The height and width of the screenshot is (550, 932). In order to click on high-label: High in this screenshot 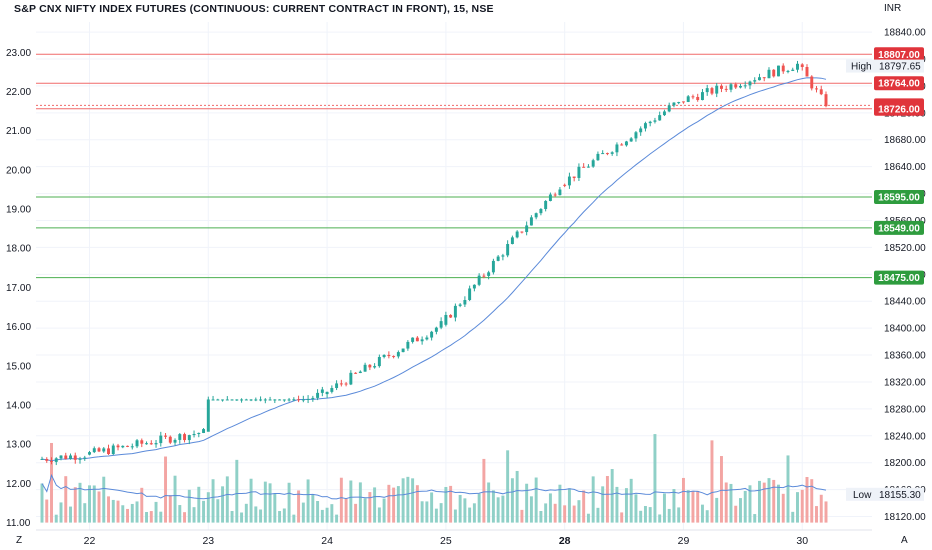, I will do `click(861, 67)`.